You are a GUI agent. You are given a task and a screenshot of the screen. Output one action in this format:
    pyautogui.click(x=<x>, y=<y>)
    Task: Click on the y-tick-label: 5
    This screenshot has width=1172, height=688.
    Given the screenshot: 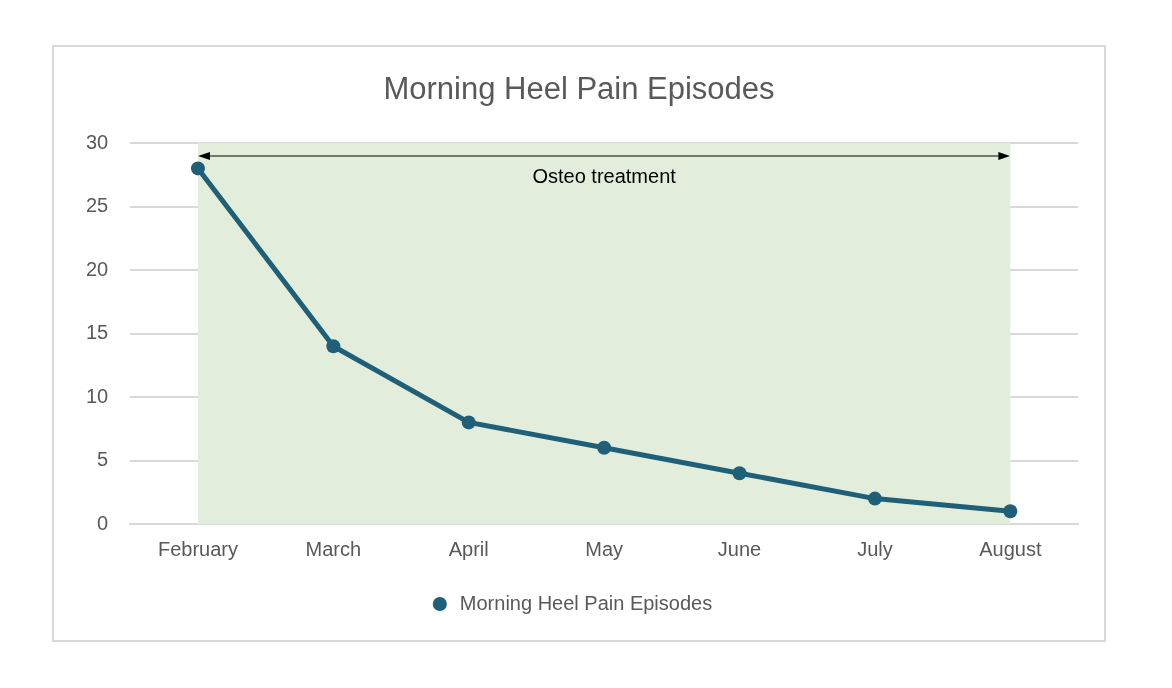 What is the action you would take?
    pyautogui.click(x=103, y=459)
    